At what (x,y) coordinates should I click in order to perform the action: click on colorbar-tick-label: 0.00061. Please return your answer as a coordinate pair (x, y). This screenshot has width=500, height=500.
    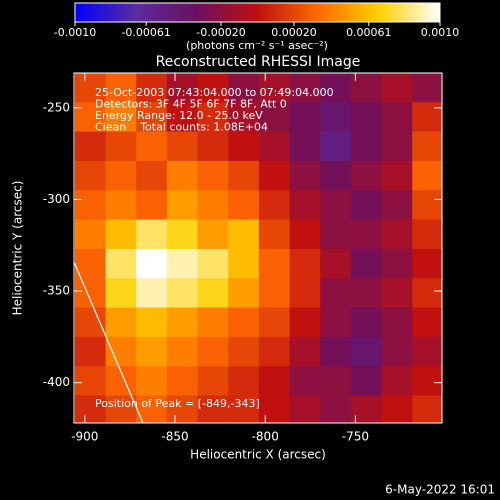
    Looking at the image, I should click on (369, 32).